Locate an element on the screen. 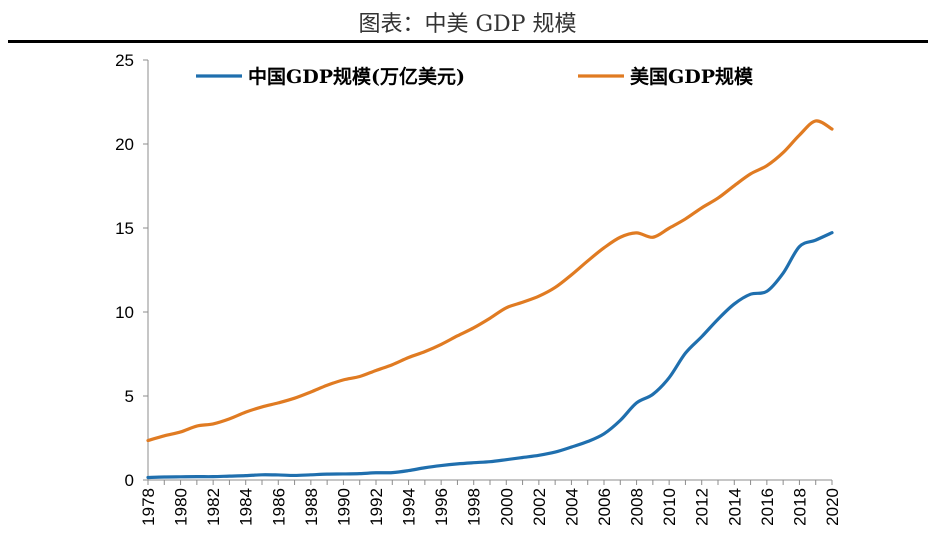  y-tick-label: 5 is located at coordinates (129, 396).